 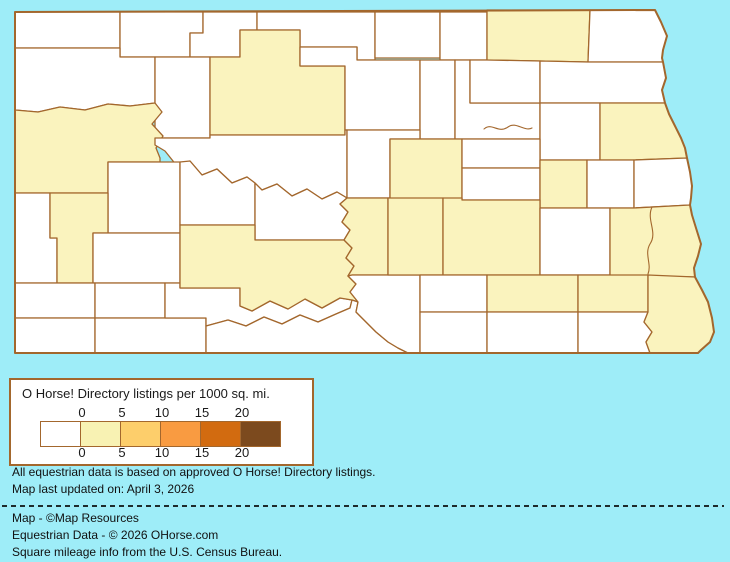 I want to click on river-lines, so click(x=568, y=199).